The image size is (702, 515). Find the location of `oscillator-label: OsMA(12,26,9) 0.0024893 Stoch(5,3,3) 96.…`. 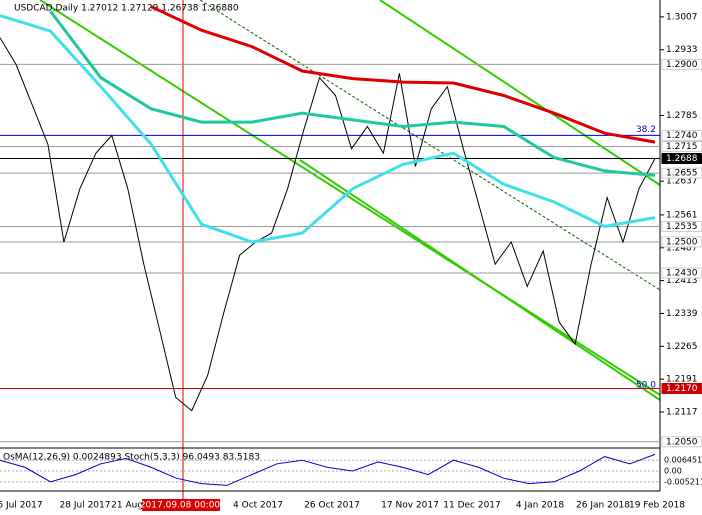

oscillator-label: OsMA(12,26,9) 0.0024893 Stoch(5,3,3) 96.… is located at coordinates (131, 458).